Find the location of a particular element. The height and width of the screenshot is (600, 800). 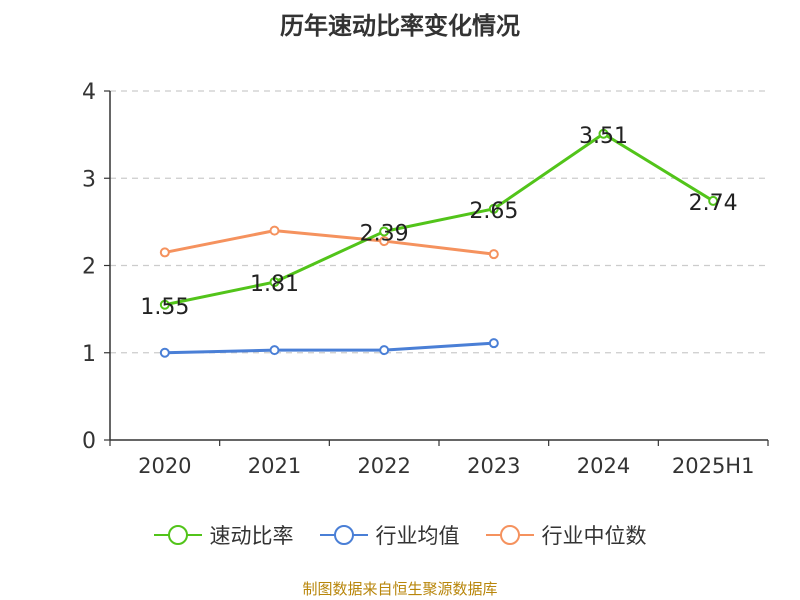

y-tick-label: 3 is located at coordinates (89, 179).